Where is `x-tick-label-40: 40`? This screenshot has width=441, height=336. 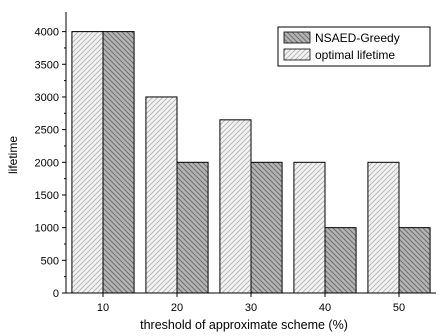 x-tick-label-40: 40 is located at coordinates (325, 308).